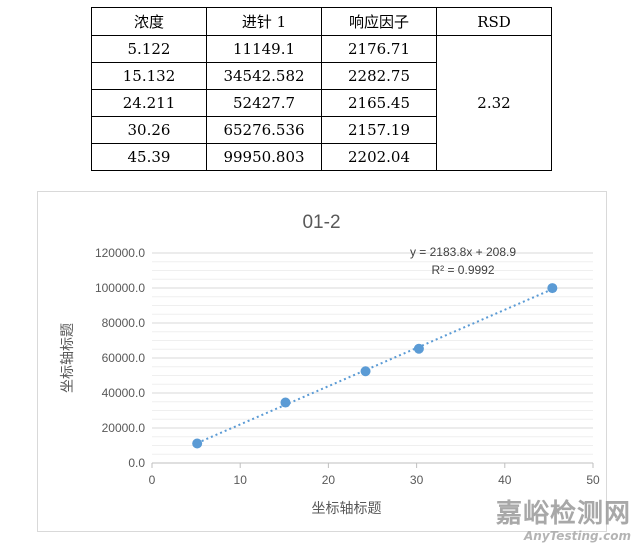 The height and width of the screenshot is (547, 635). I want to click on x-axis-title: 坐标轴标题, so click(347, 509).